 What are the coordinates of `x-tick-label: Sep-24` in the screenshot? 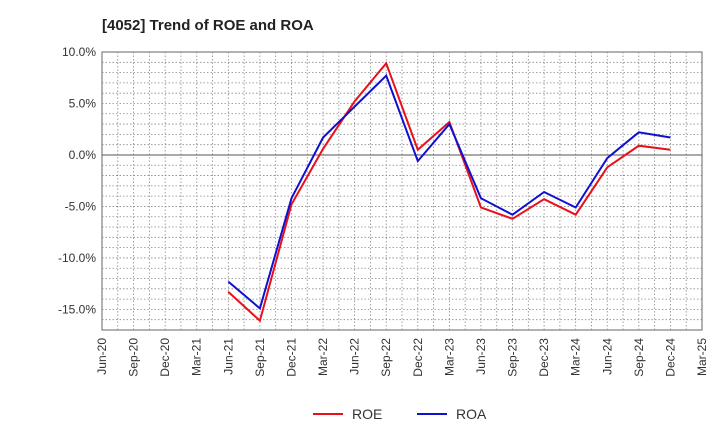 It's located at (639, 357).